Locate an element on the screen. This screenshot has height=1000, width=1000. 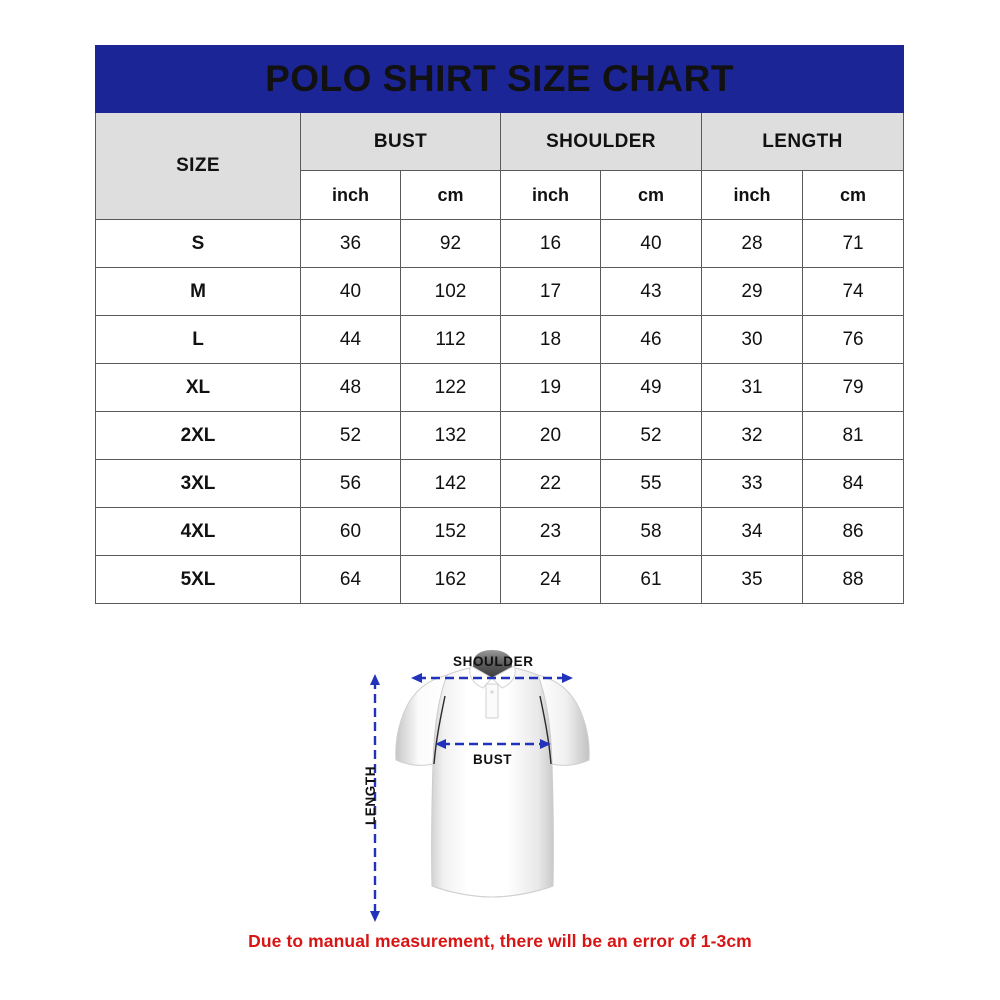
cell-length-cm: 74 is located at coordinates (853, 291).